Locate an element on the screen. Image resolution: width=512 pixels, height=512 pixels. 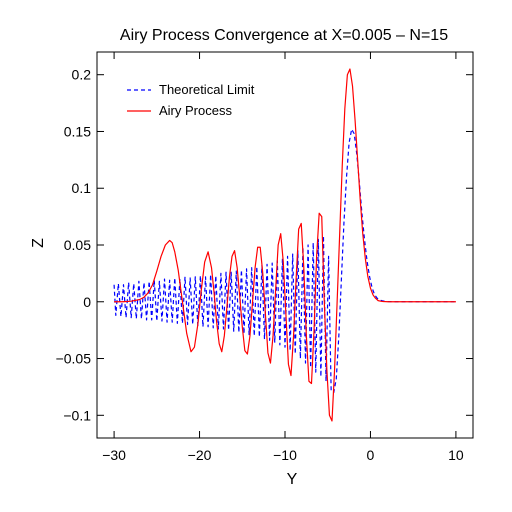
legend: Theoretical Limit Airy Process is located at coordinates (191, 100).